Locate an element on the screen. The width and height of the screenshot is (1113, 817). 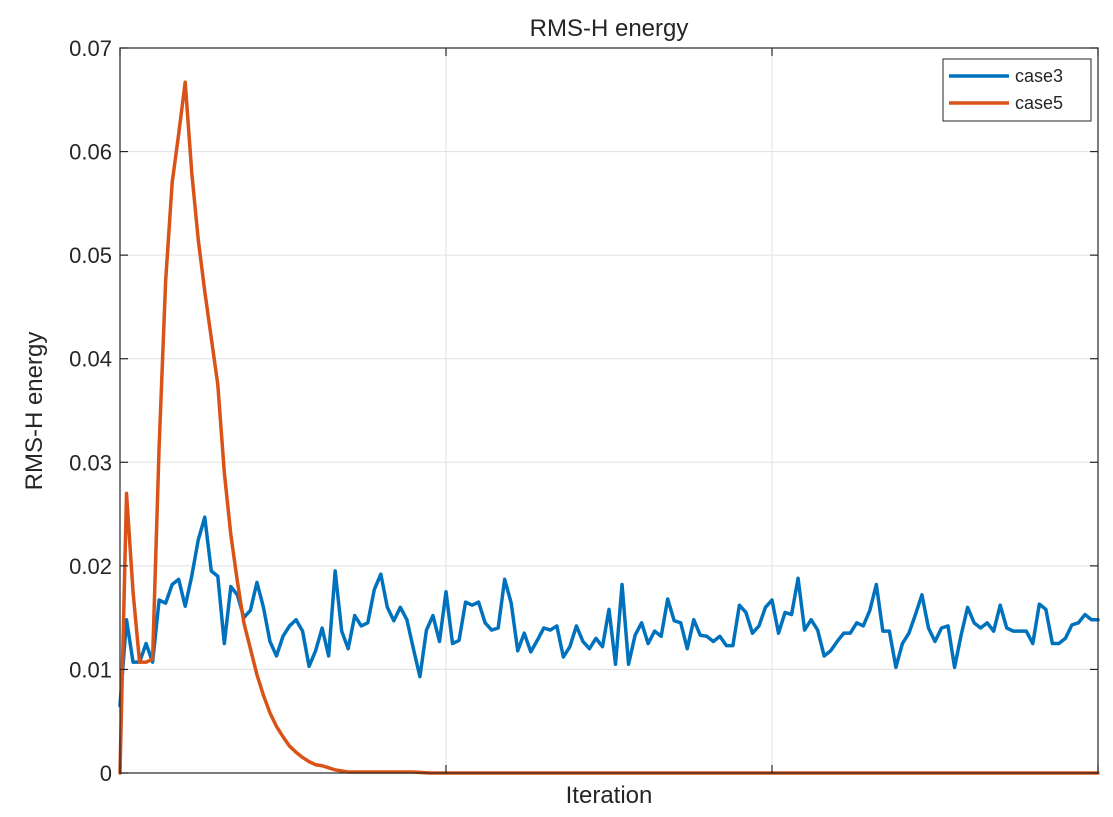
legend-label-case5: case5 is located at coordinates (1039, 103).